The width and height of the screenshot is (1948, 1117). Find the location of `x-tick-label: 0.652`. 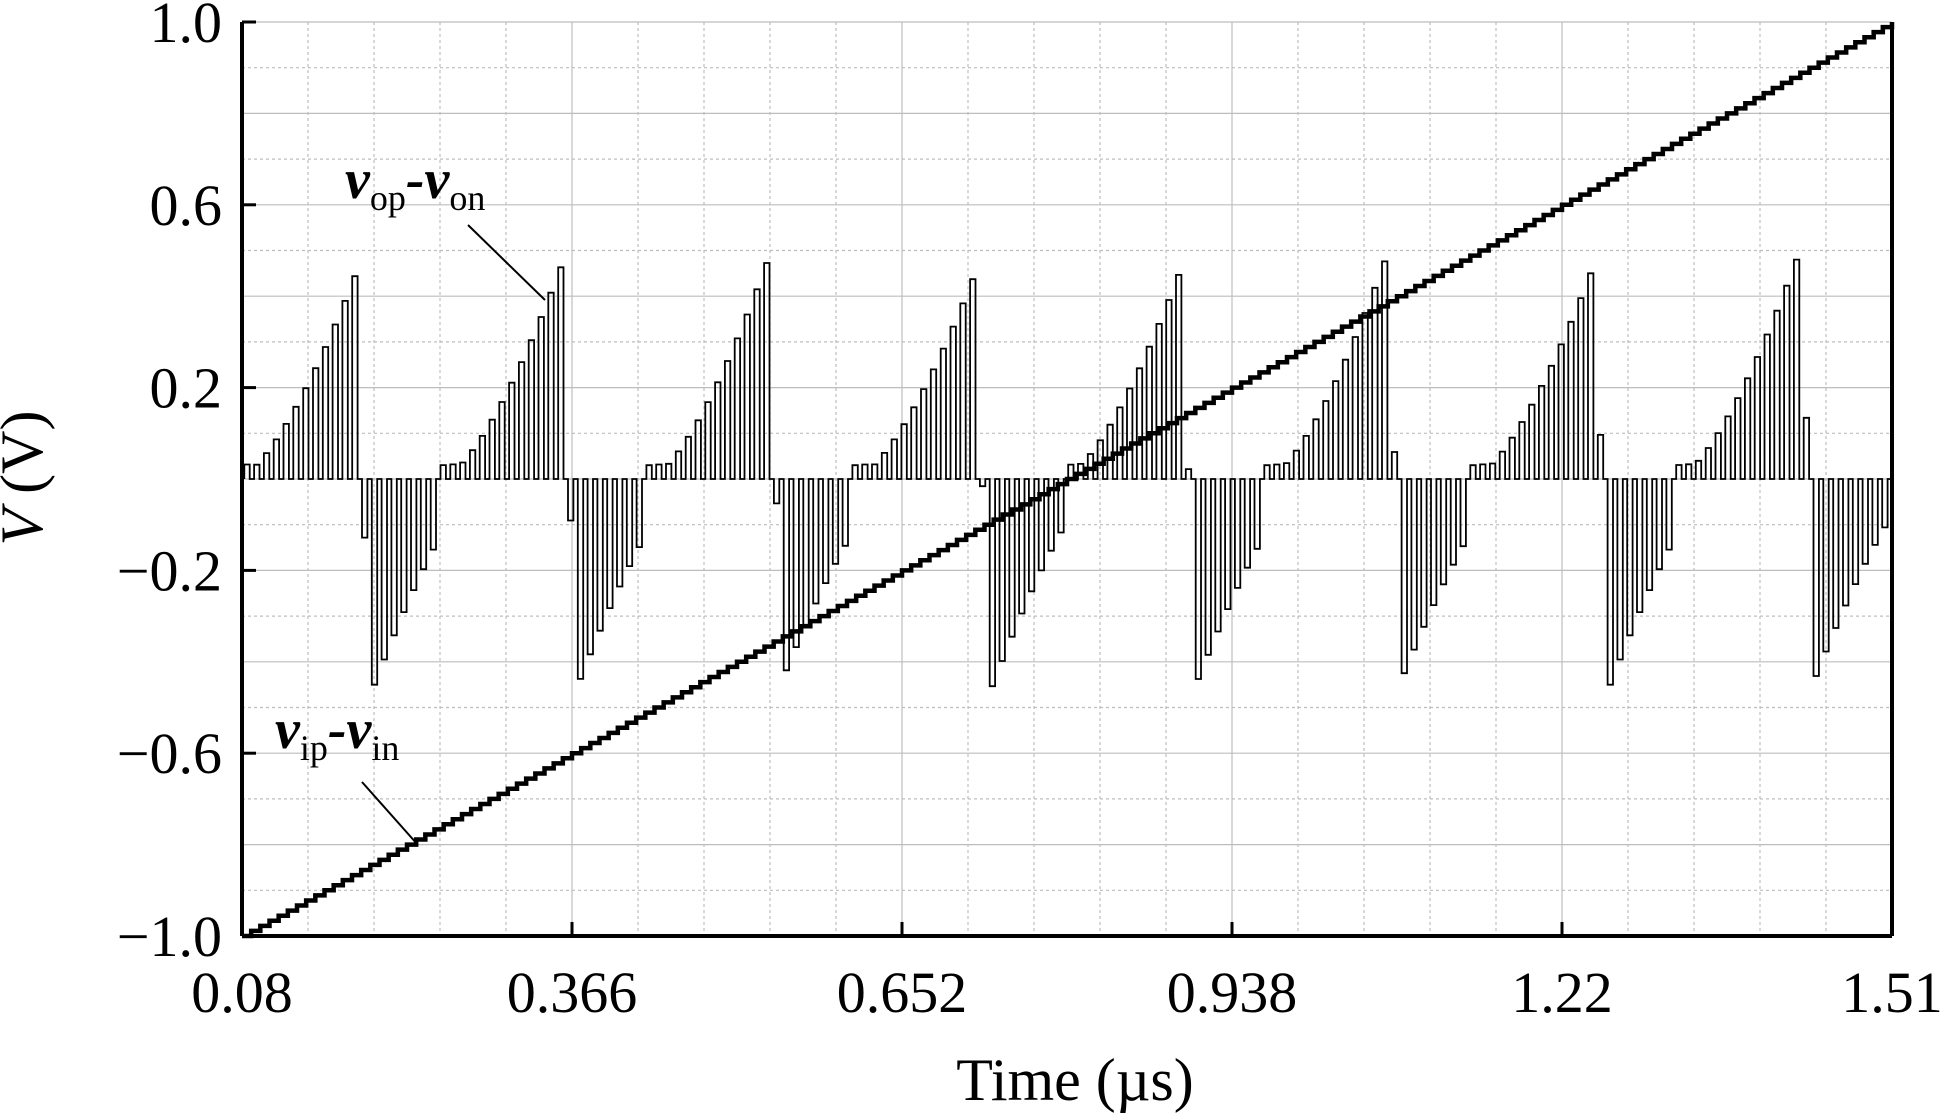

x-tick-label: 0.652 is located at coordinates (902, 992).